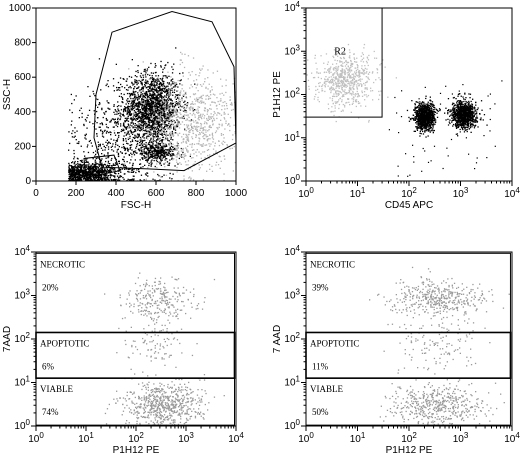 The width and height of the screenshot is (520, 459). What do you see at coordinates (396, 110) in the screenshot?
I see `dots-panel-b` at bounding box center [396, 110].